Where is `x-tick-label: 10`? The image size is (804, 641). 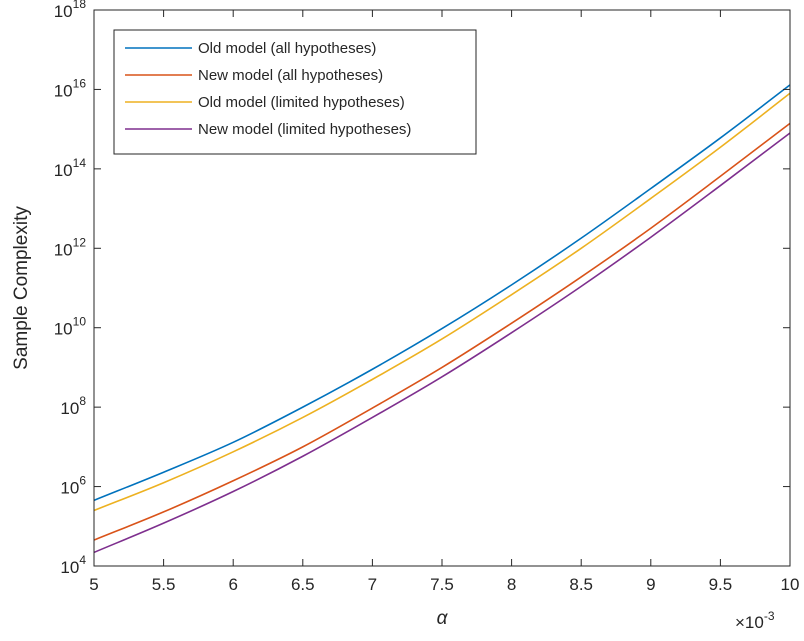 x-tick-label: 10 is located at coordinates (790, 584).